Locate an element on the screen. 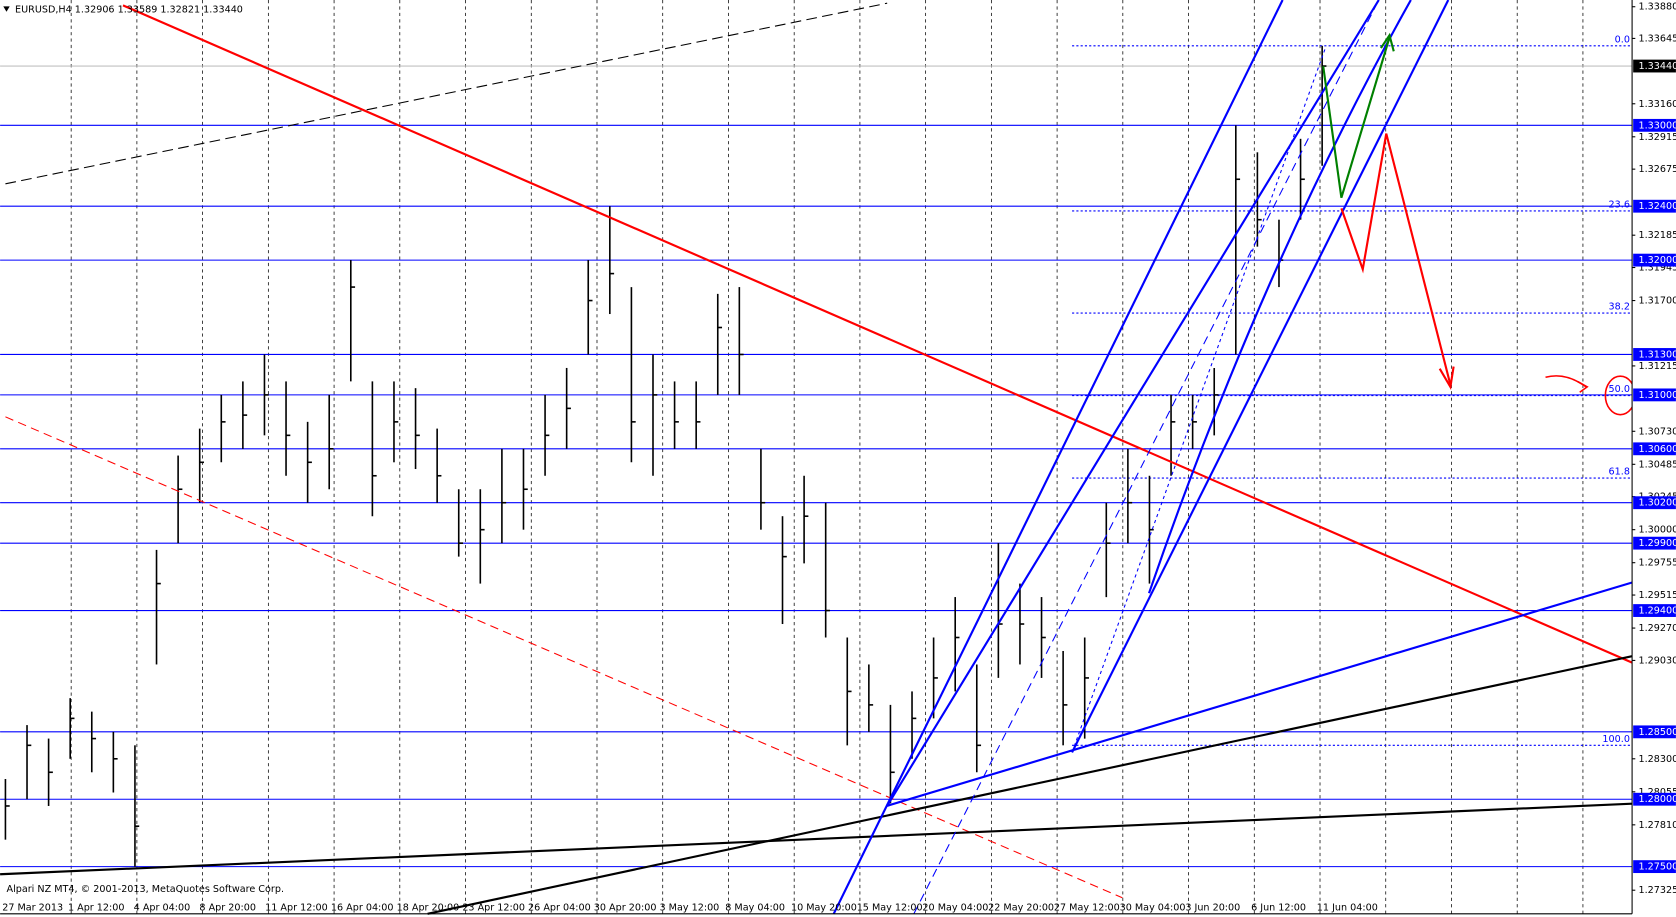  x-tick-label: 8 May 04:00 is located at coordinates (755, 907).